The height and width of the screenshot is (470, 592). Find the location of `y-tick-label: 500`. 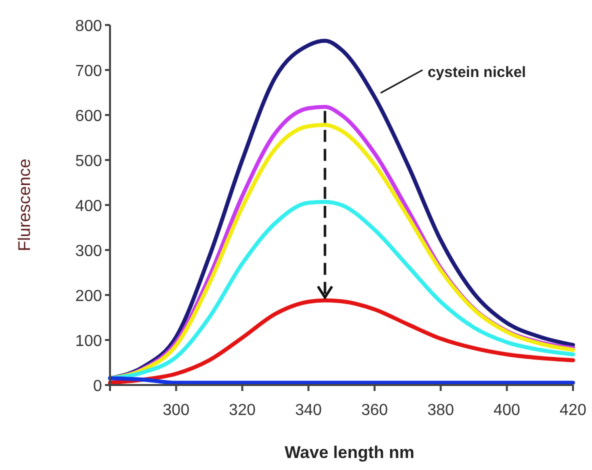

y-tick-label: 500 is located at coordinates (88, 161).